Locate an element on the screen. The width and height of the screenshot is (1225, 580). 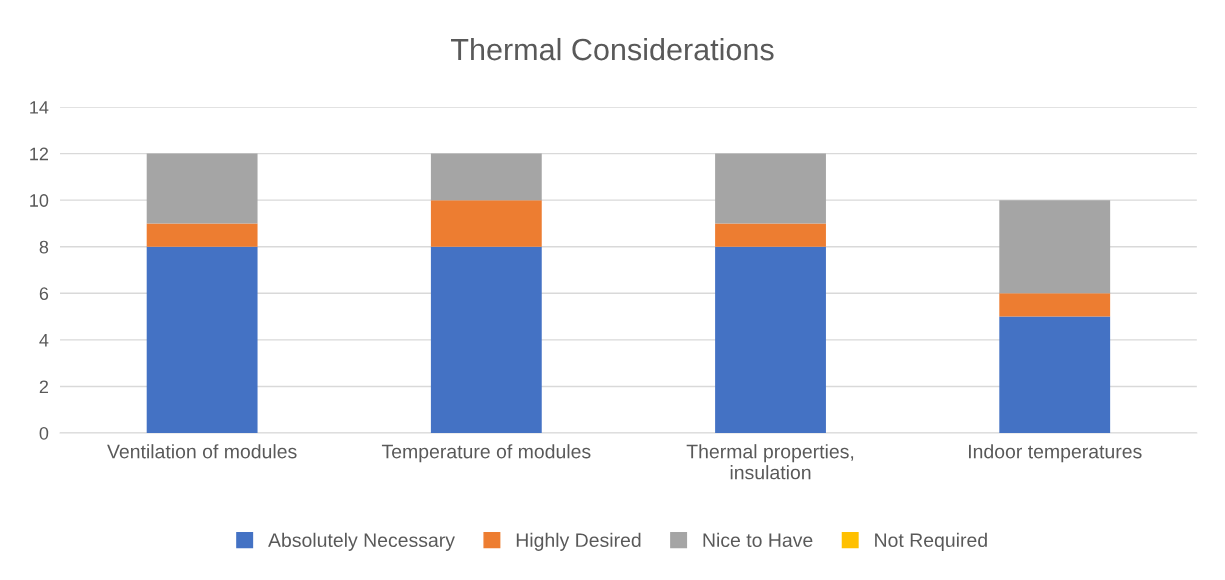
legend-label: Highly Desired is located at coordinates (578, 541).